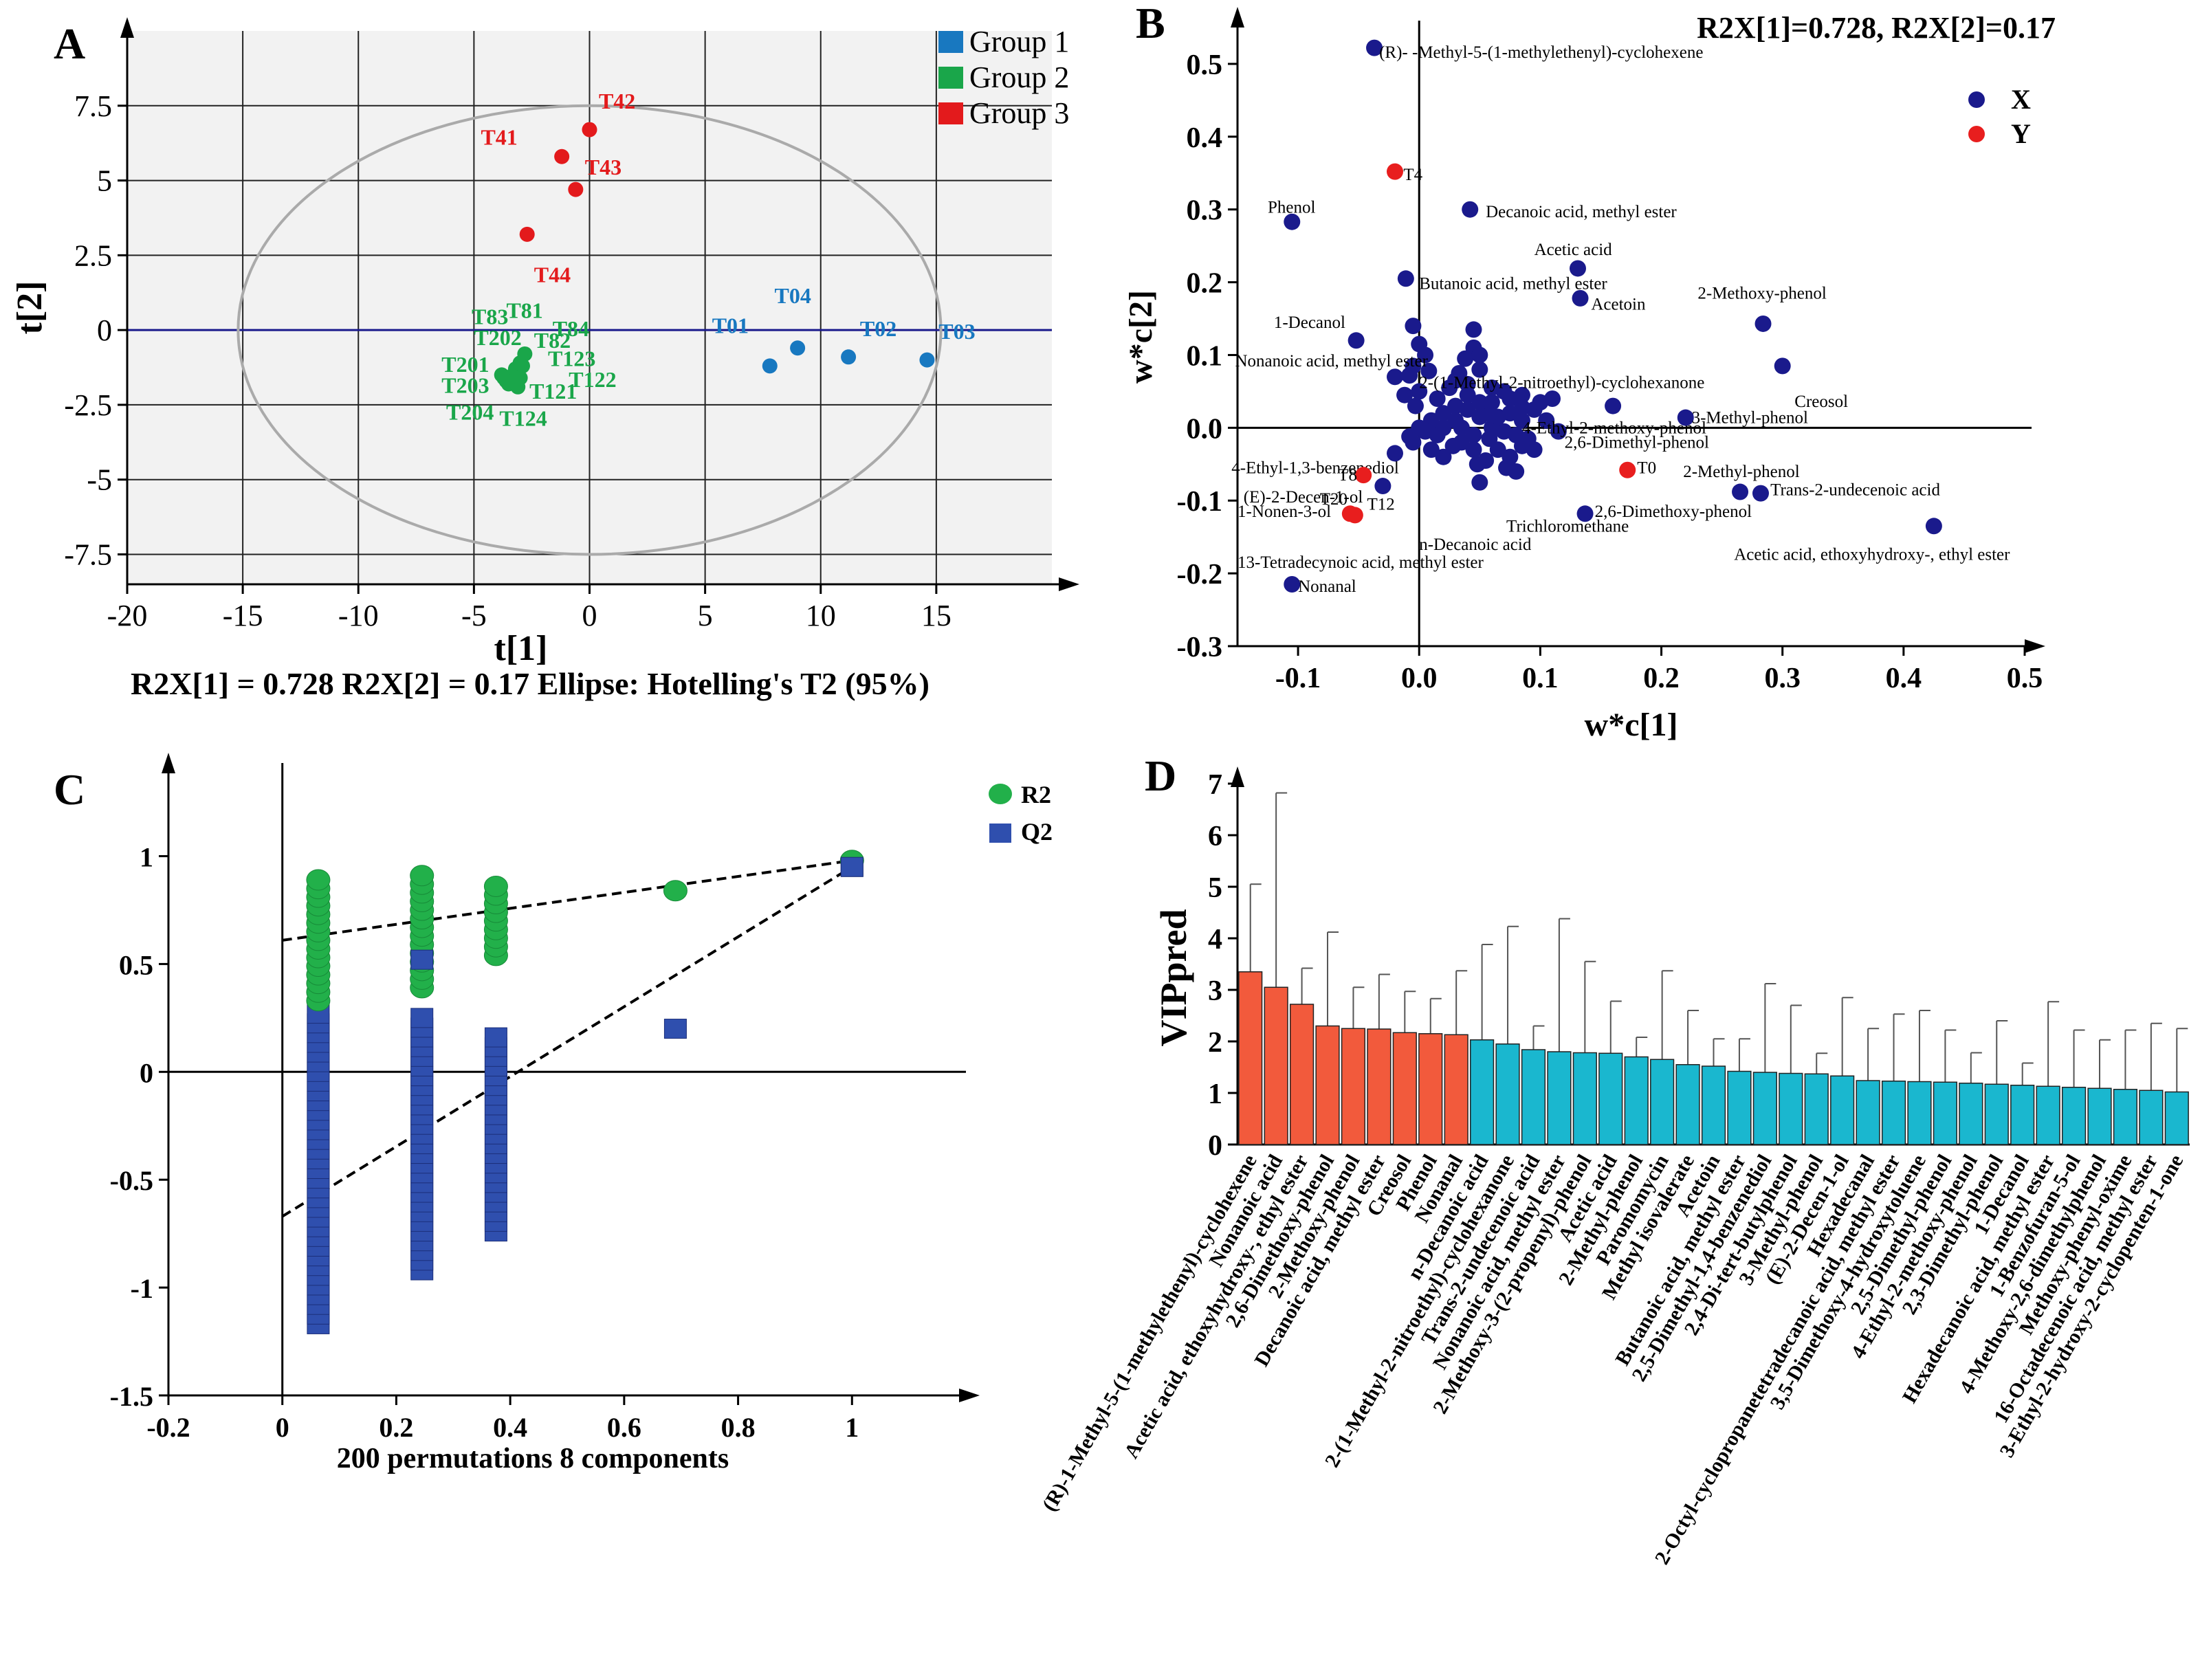  Describe the element at coordinates (146, 857) in the screenshot. I see `y-tick-label: 1` at that location.